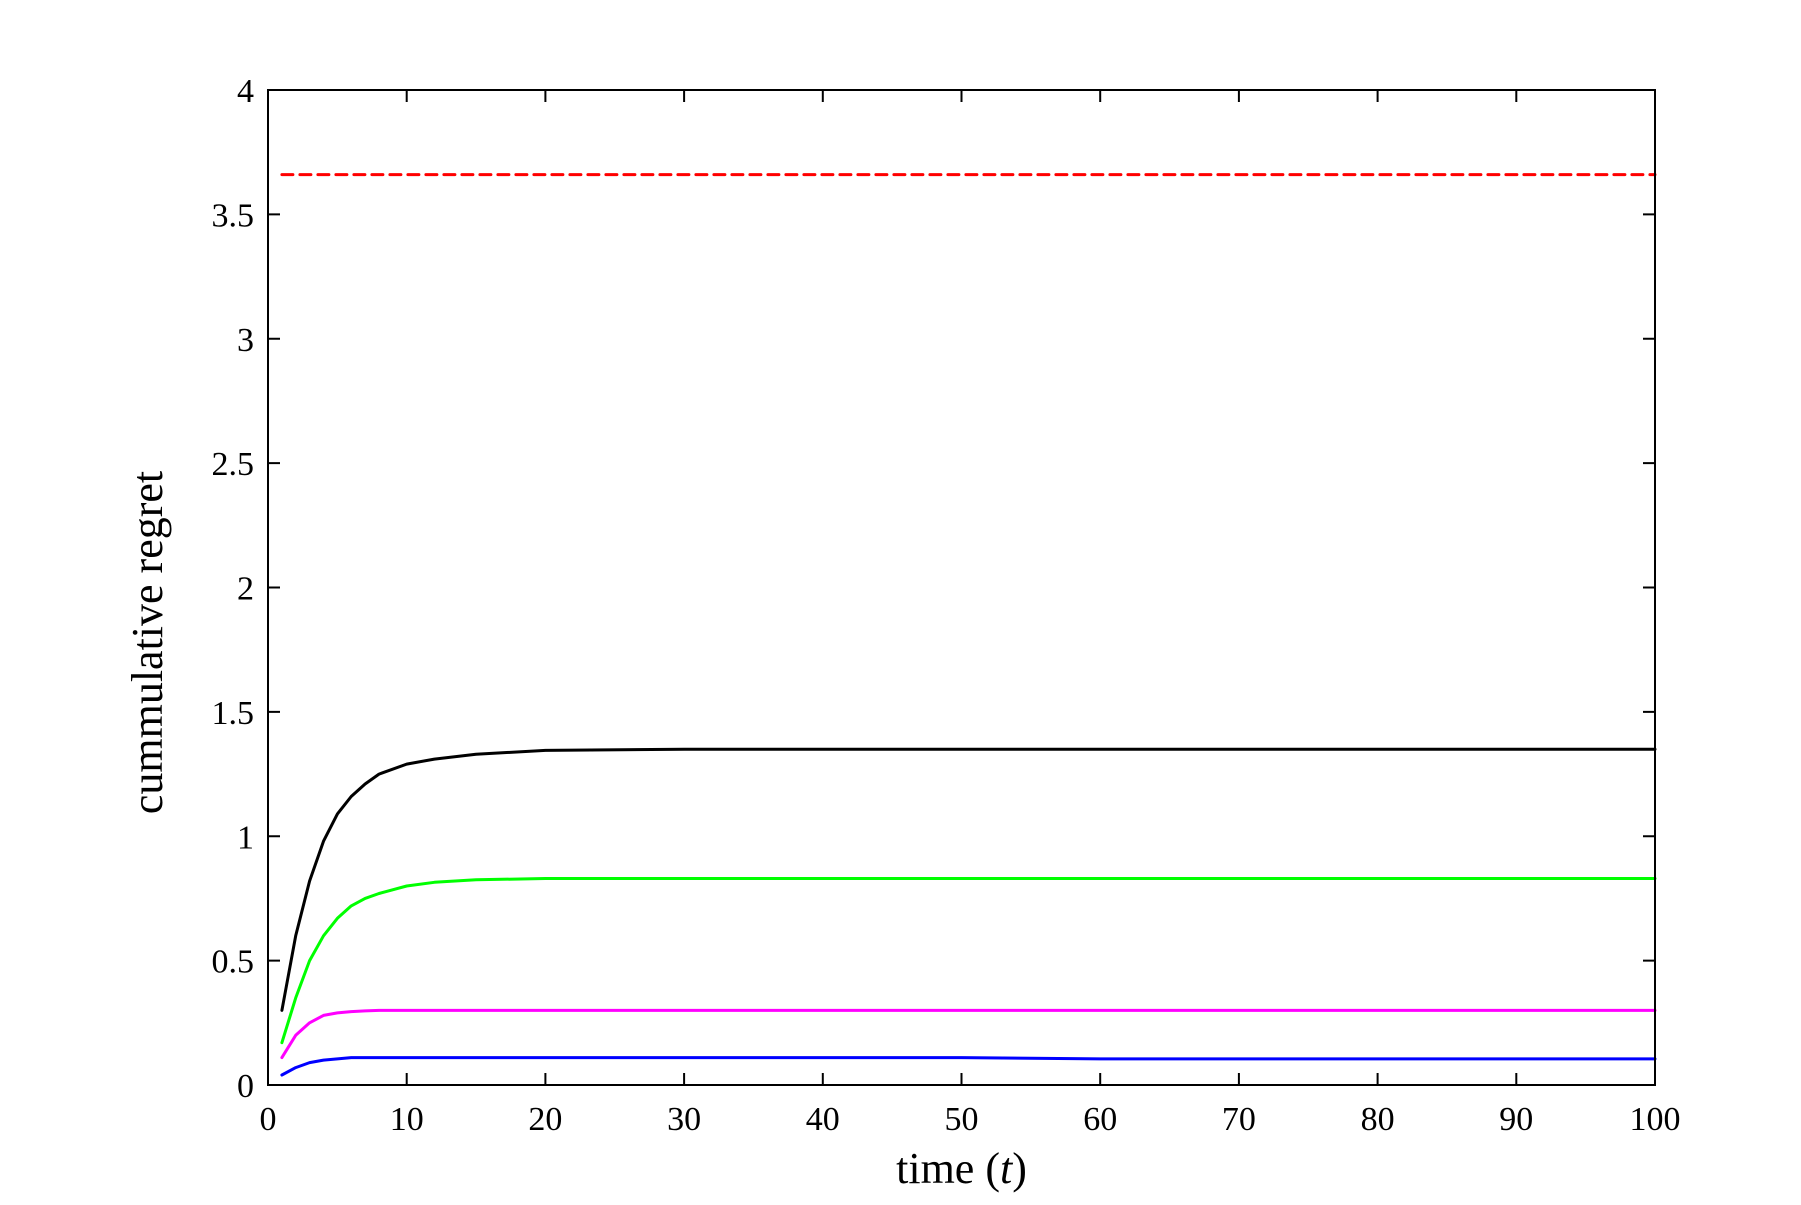 The height and width of the screenshot is (1205, 1801). What do you see at coordinates (233, 215) in the screenshot?
I see `y-tick-label: 3.5` at bounding box center [233, 215].